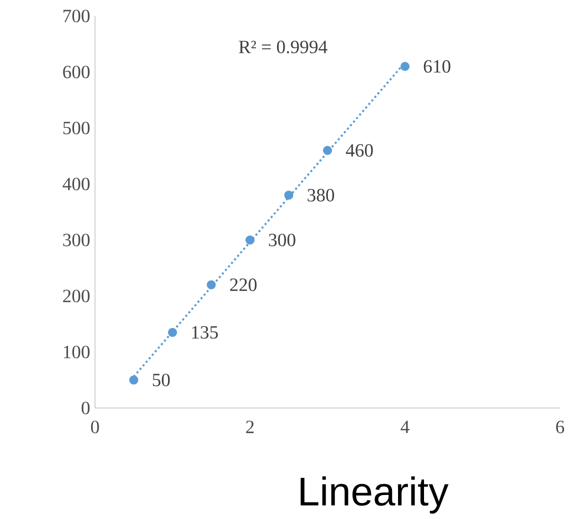 The width and height of the screenshot is (580, 519). I want to click on y-tick-label: 500, so click(76, 128).